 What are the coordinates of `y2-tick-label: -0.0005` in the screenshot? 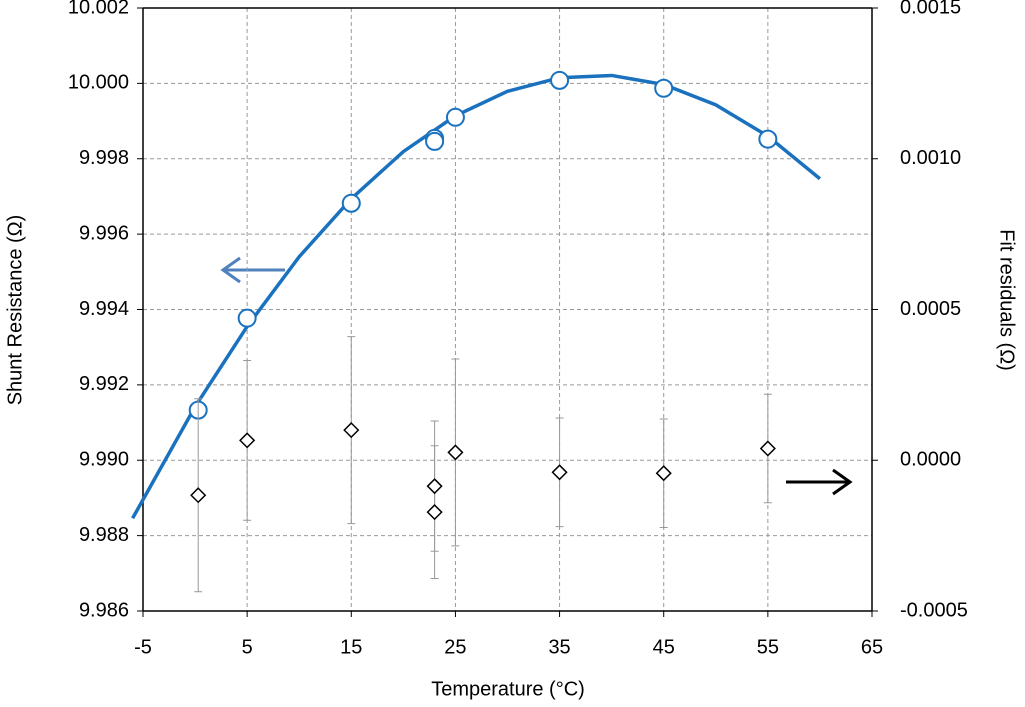 It's located at (934, 610).